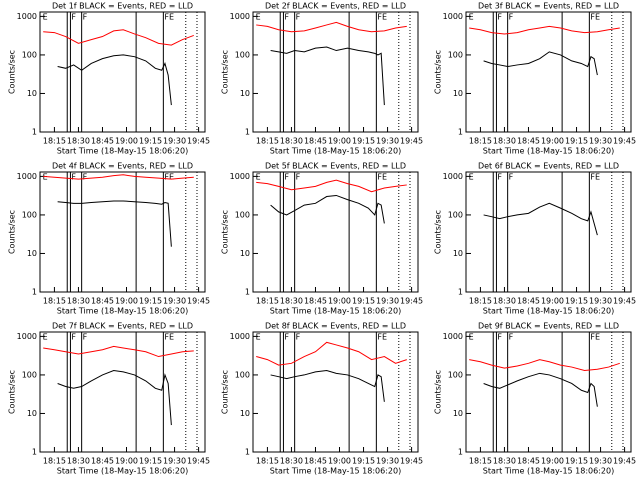 The height and width of the screenshot is (480, 640). Describe the element at coordinates (335, 6) in the screenshot. I see `chart-title: Det 2f BLACK = Events, RED = LLD` at that location.